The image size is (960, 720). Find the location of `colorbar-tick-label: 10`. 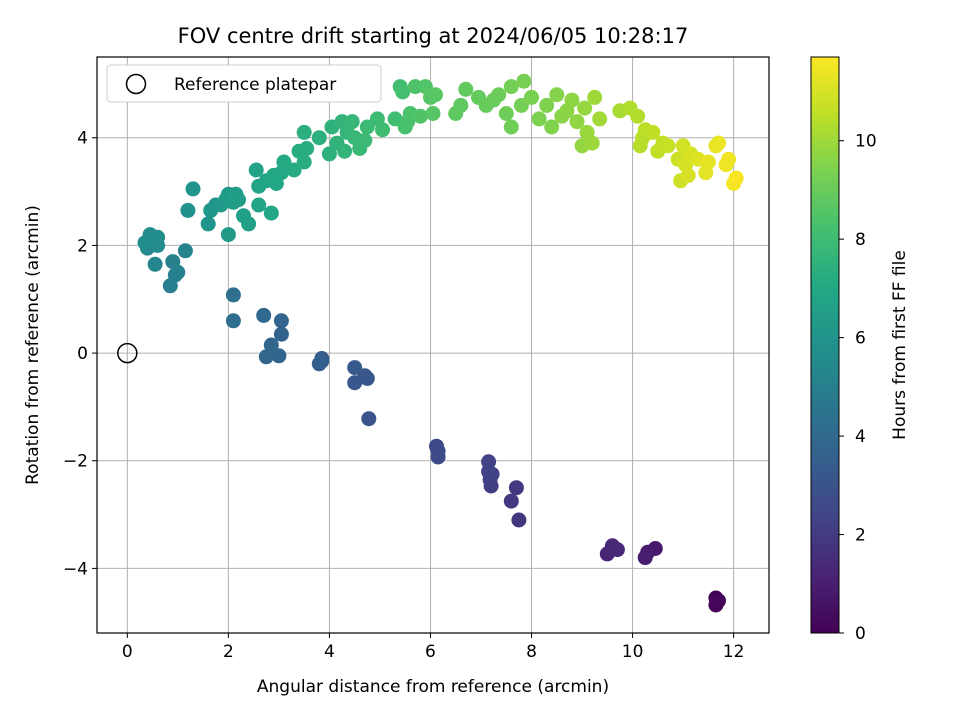

colorbar-tick-label: 10 is located at coordinates (866, 142).